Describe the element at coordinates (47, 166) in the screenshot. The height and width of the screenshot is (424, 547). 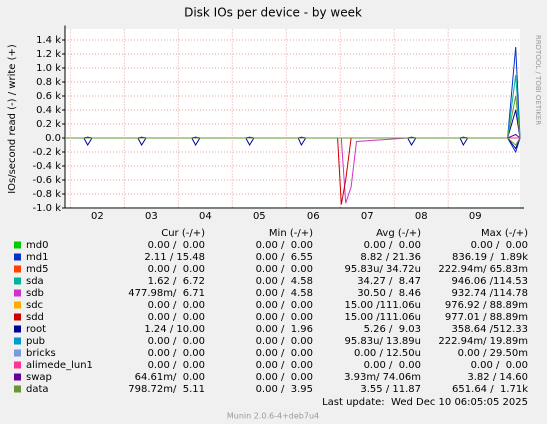
I see `y-tick-label: -0.4 k` at that location.